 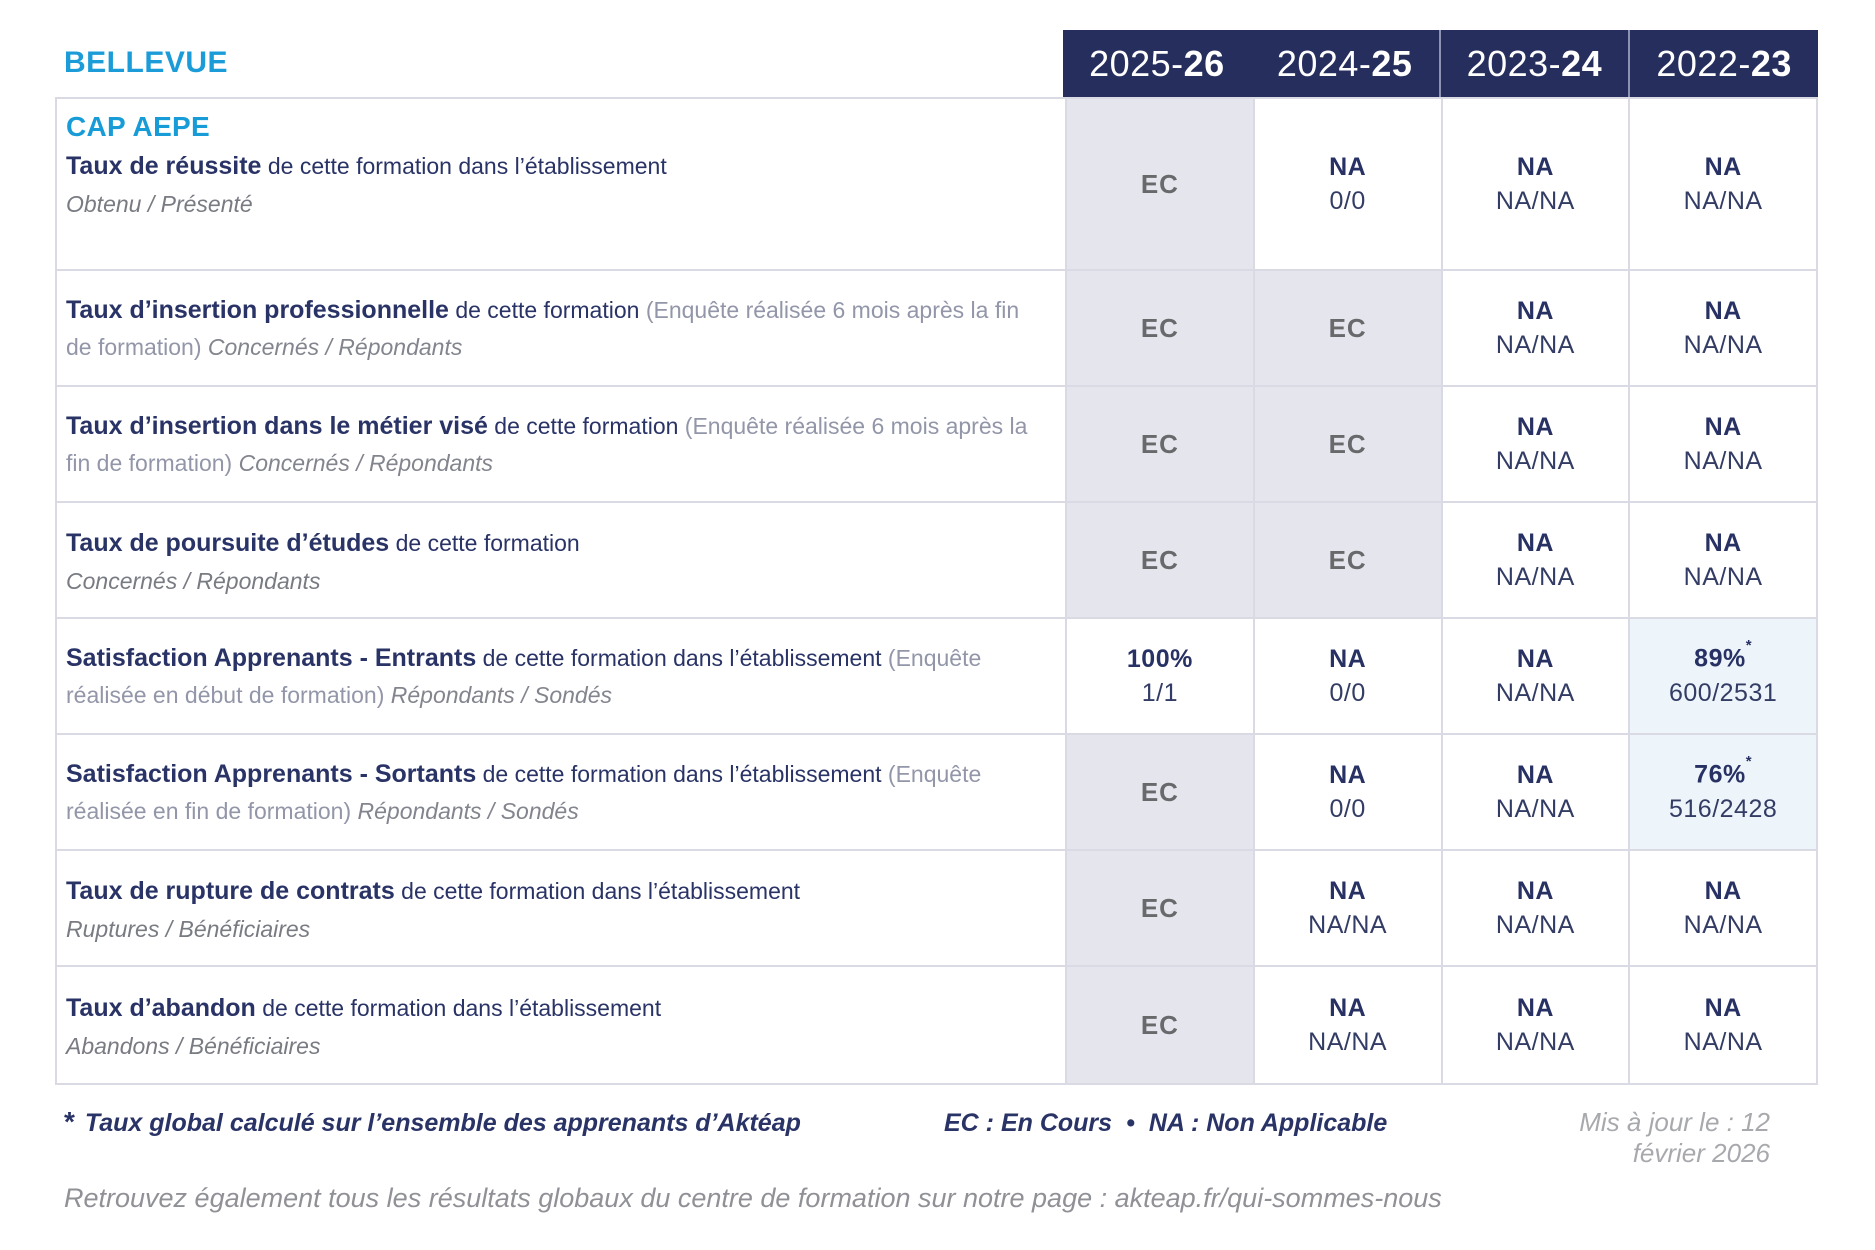 What do you see at coordinates (1347, 808) in the screenshot?
I see `cell-detail: 0/0` at bounding box center [1347, 808].